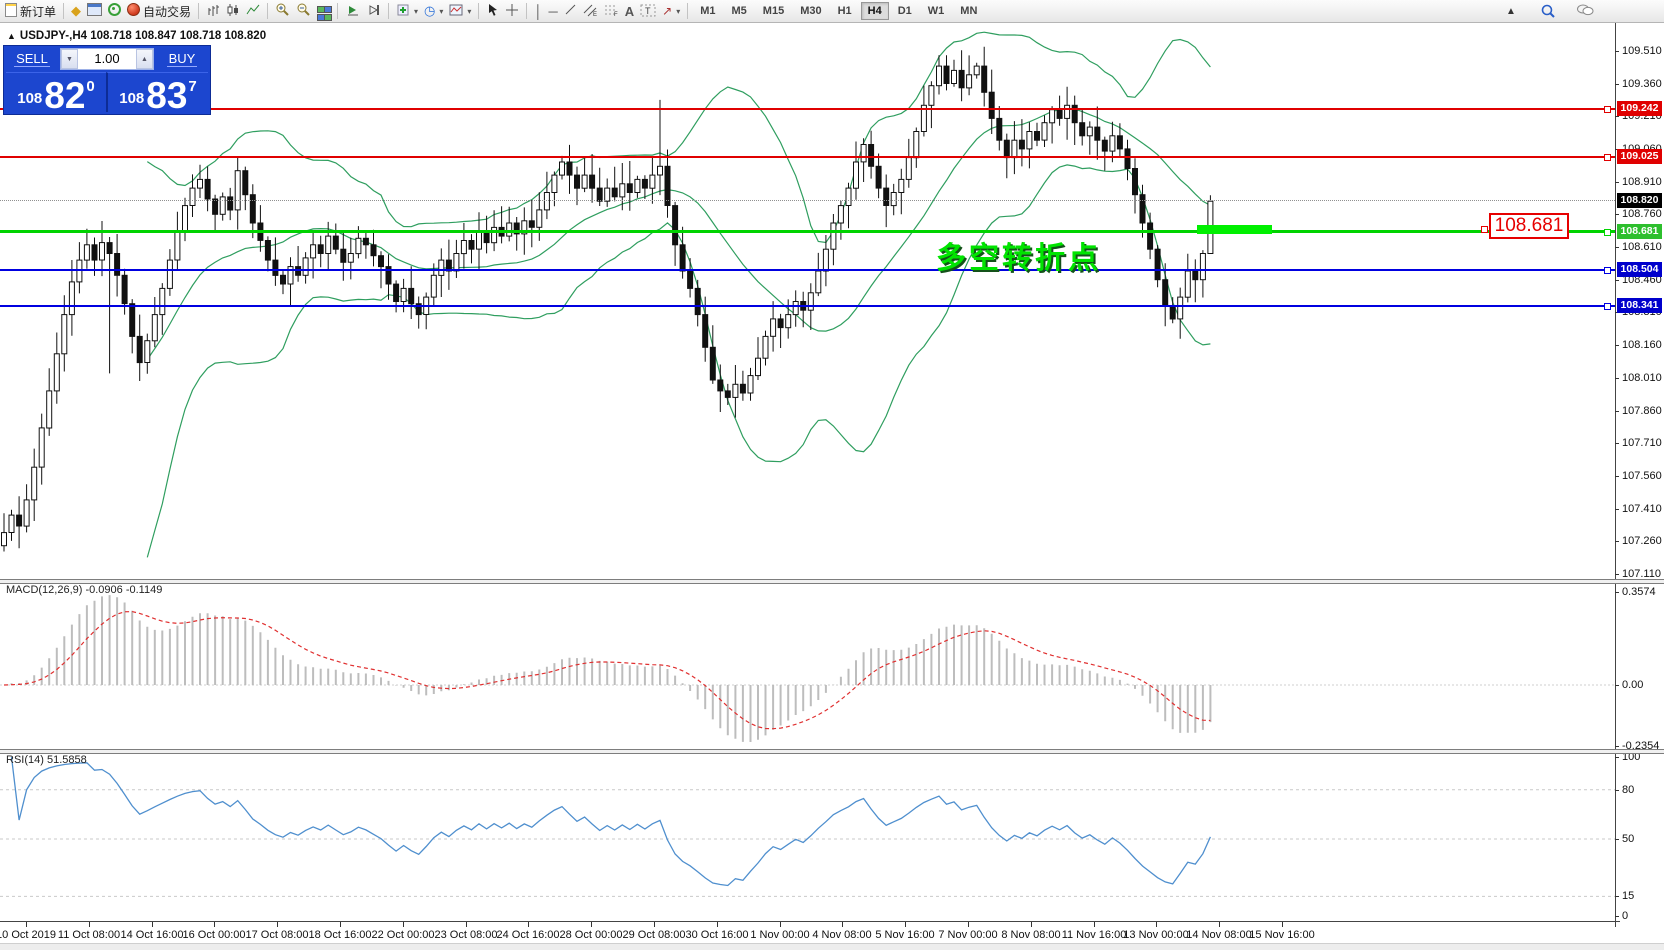 This screenshot has height=950, width=1664. I want to click on new-order-button: 新订单, so click(30, 11).